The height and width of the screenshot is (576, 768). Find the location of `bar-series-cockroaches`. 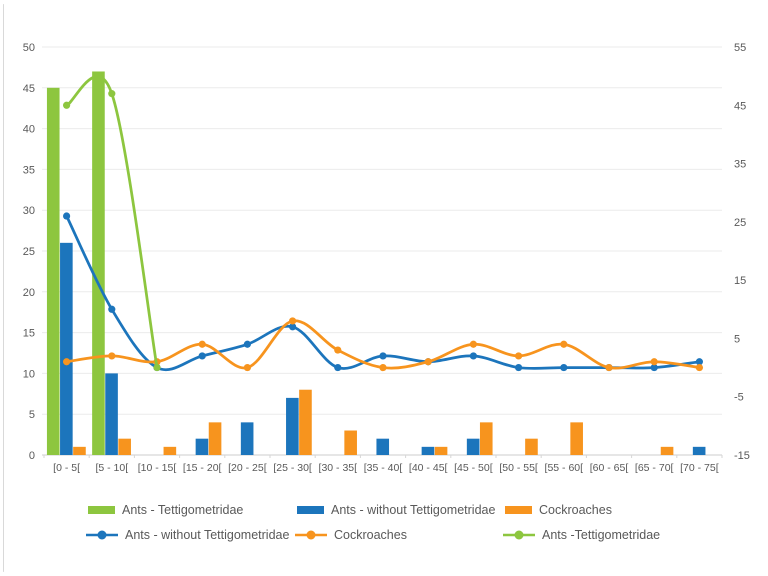

bar-series-cockroaches is located at coordinates (373, 422).